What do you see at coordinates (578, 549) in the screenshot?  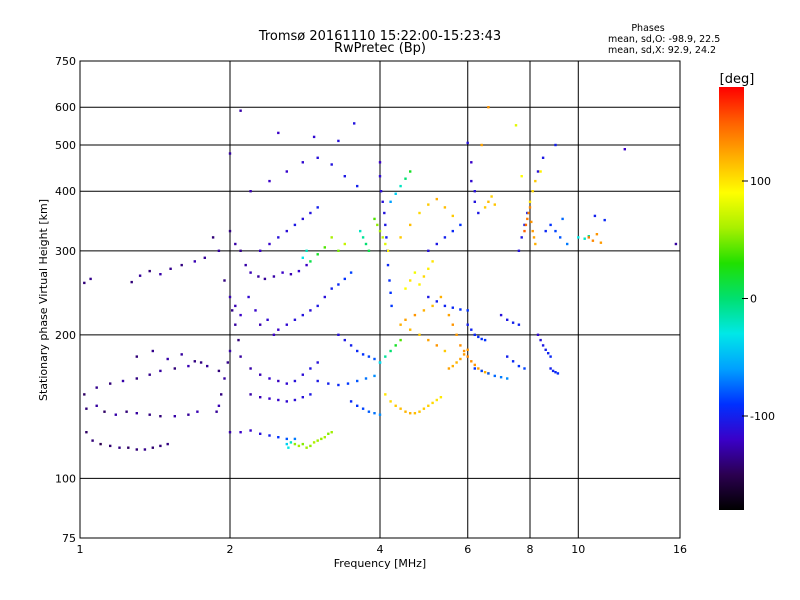 I see `x-tick-label: 10` at bounding box center [578, 549].